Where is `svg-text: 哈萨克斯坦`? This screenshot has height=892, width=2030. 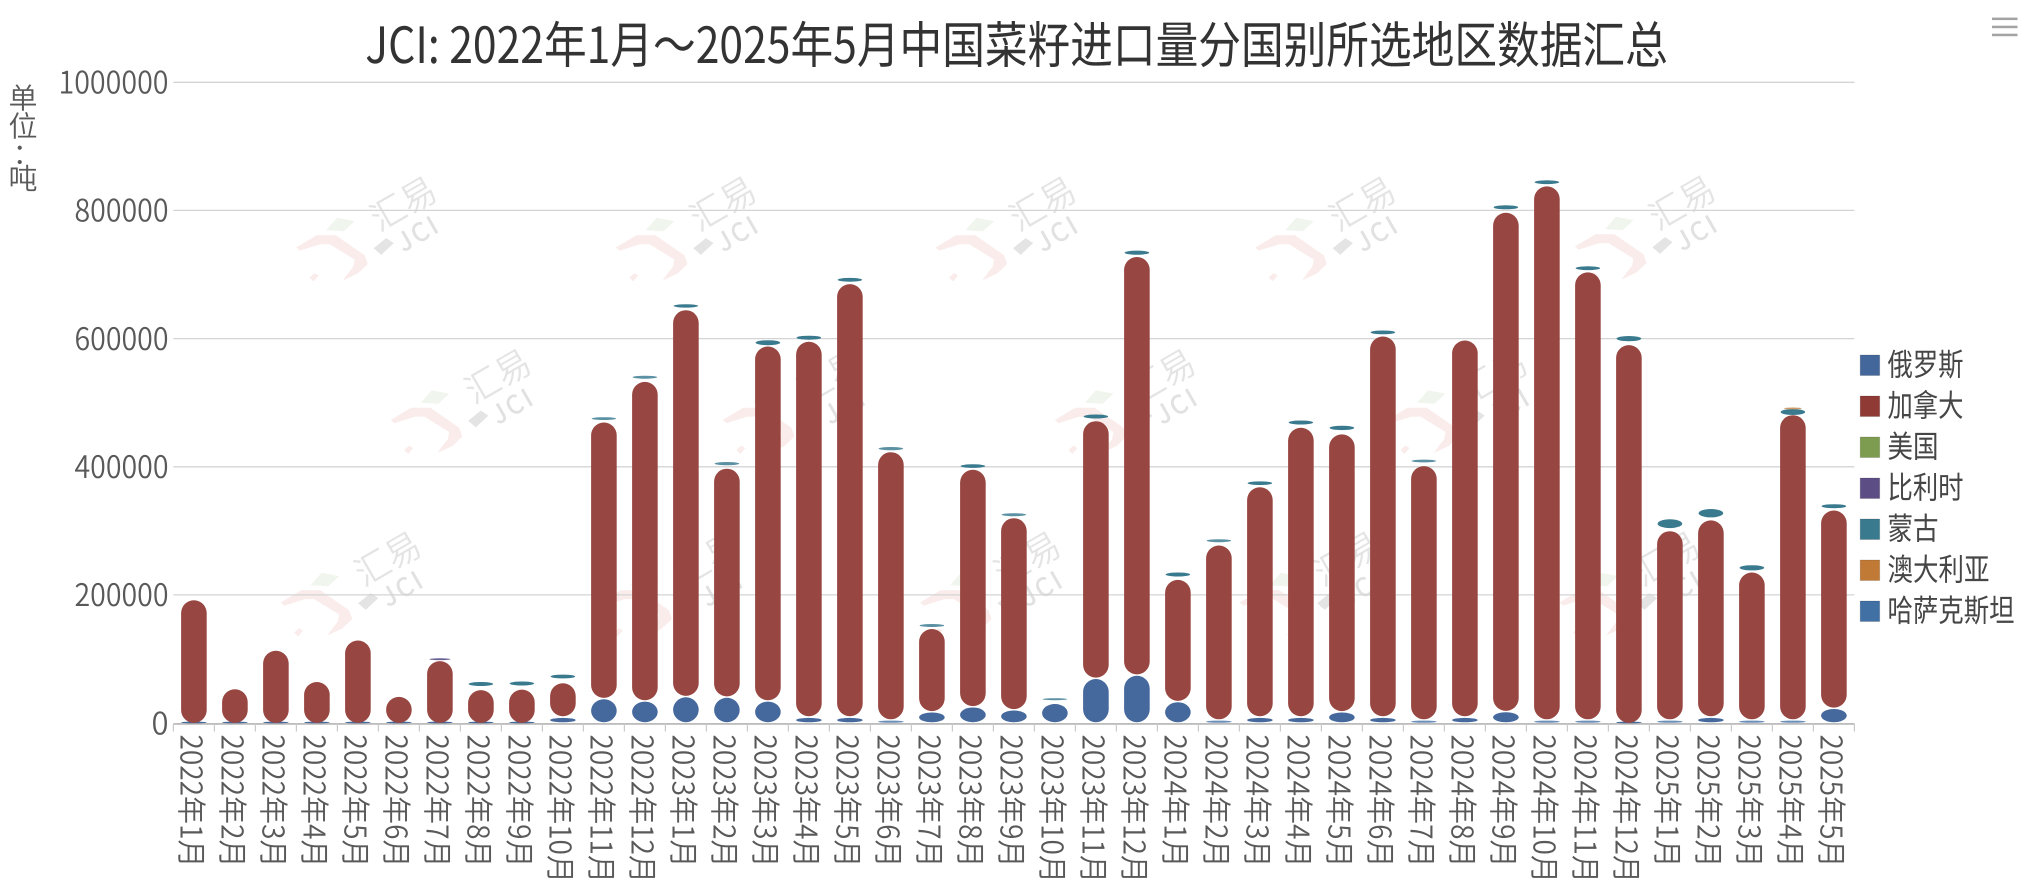 svg-text: 哈萨克斯坦 is located at coordinates (1951, 607).